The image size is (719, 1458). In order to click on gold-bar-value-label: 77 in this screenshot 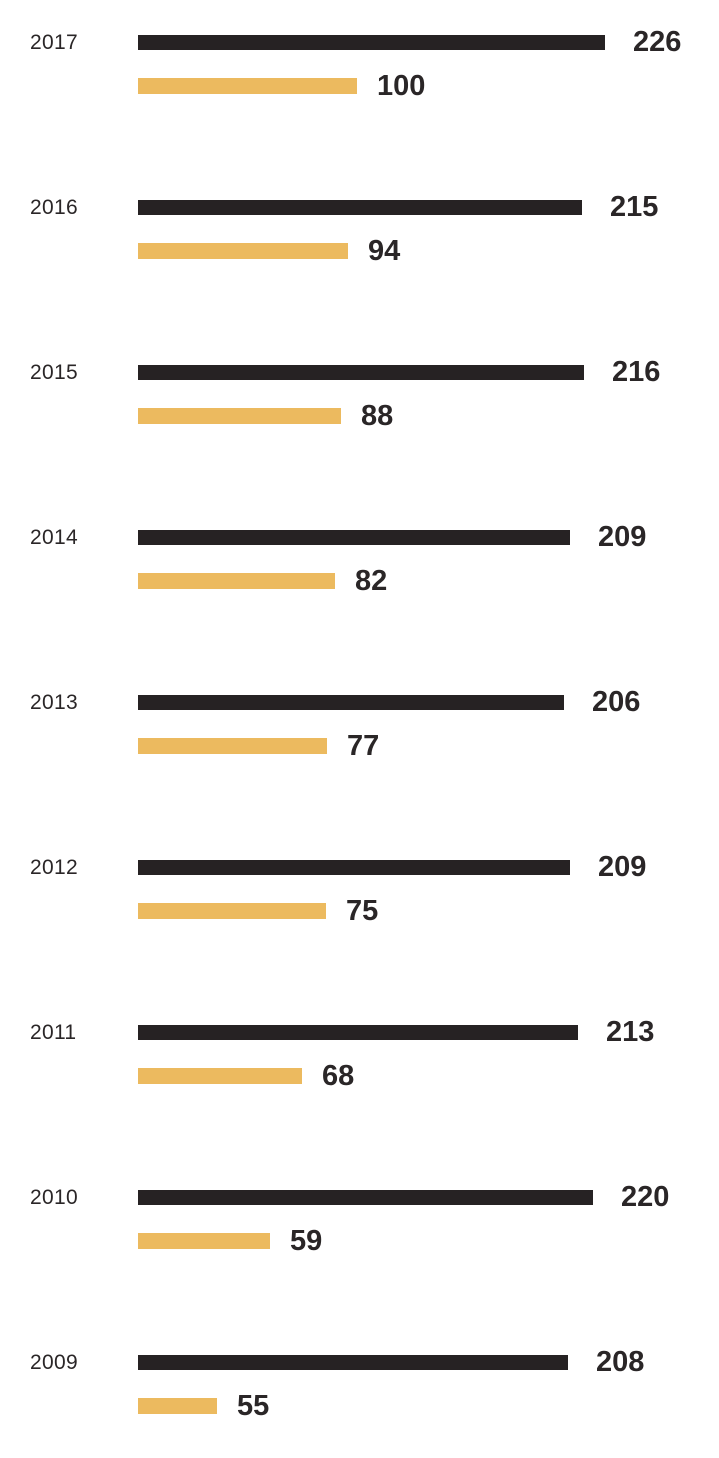, I will do `click(363, 745)`.